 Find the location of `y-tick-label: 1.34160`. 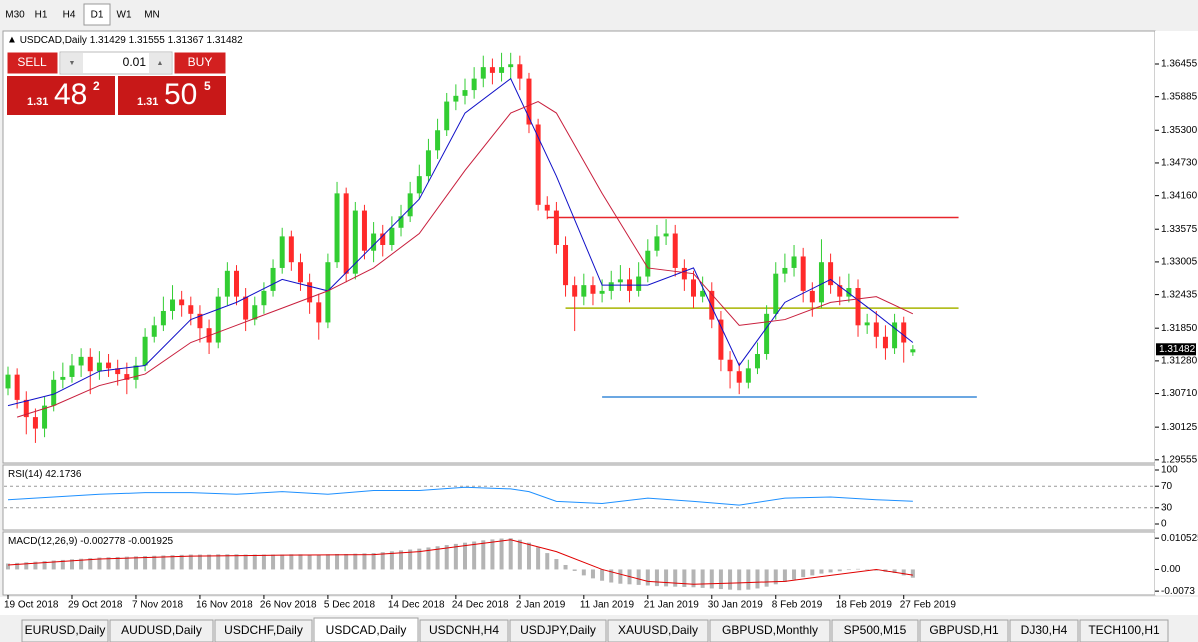

y-tick-label: 1.34160 is located at coordinates (1179, 195).